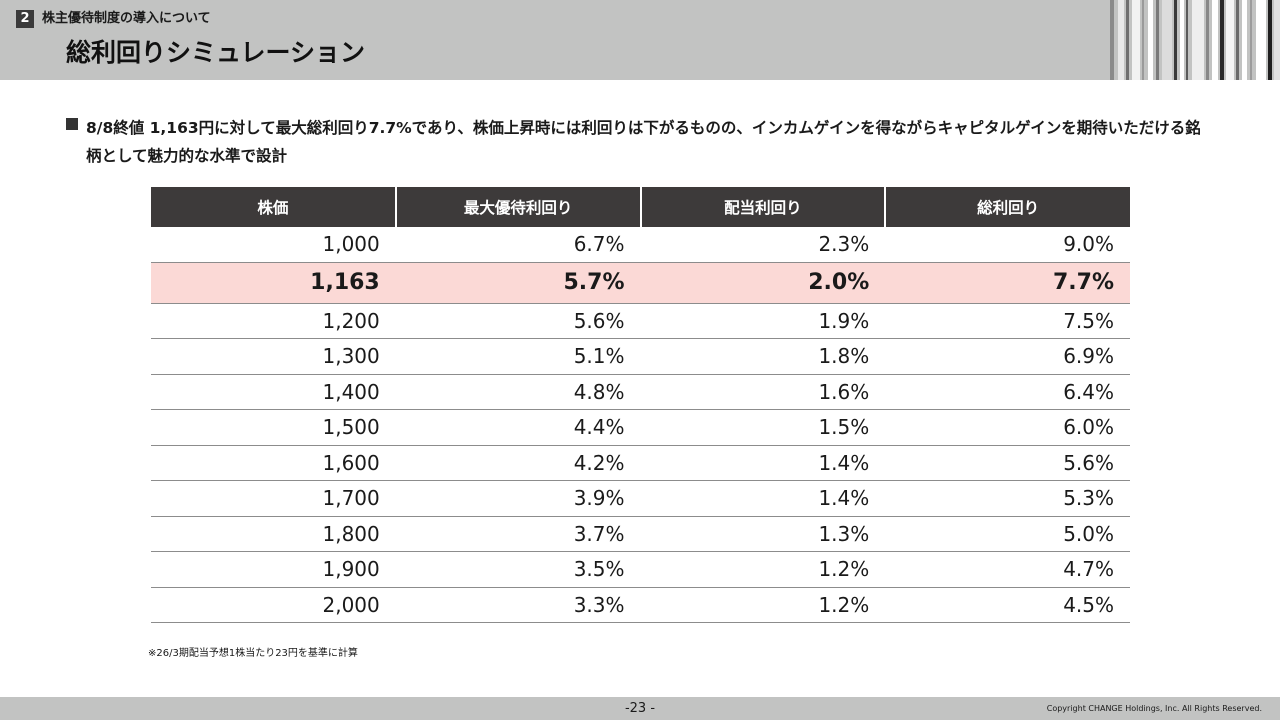 The height and width of the screenshot is (720, 1280). Describe the element at coordinates (518, 534) in the screenshot. I see `cell-max-benefit-yield: 3.7%` at that location.